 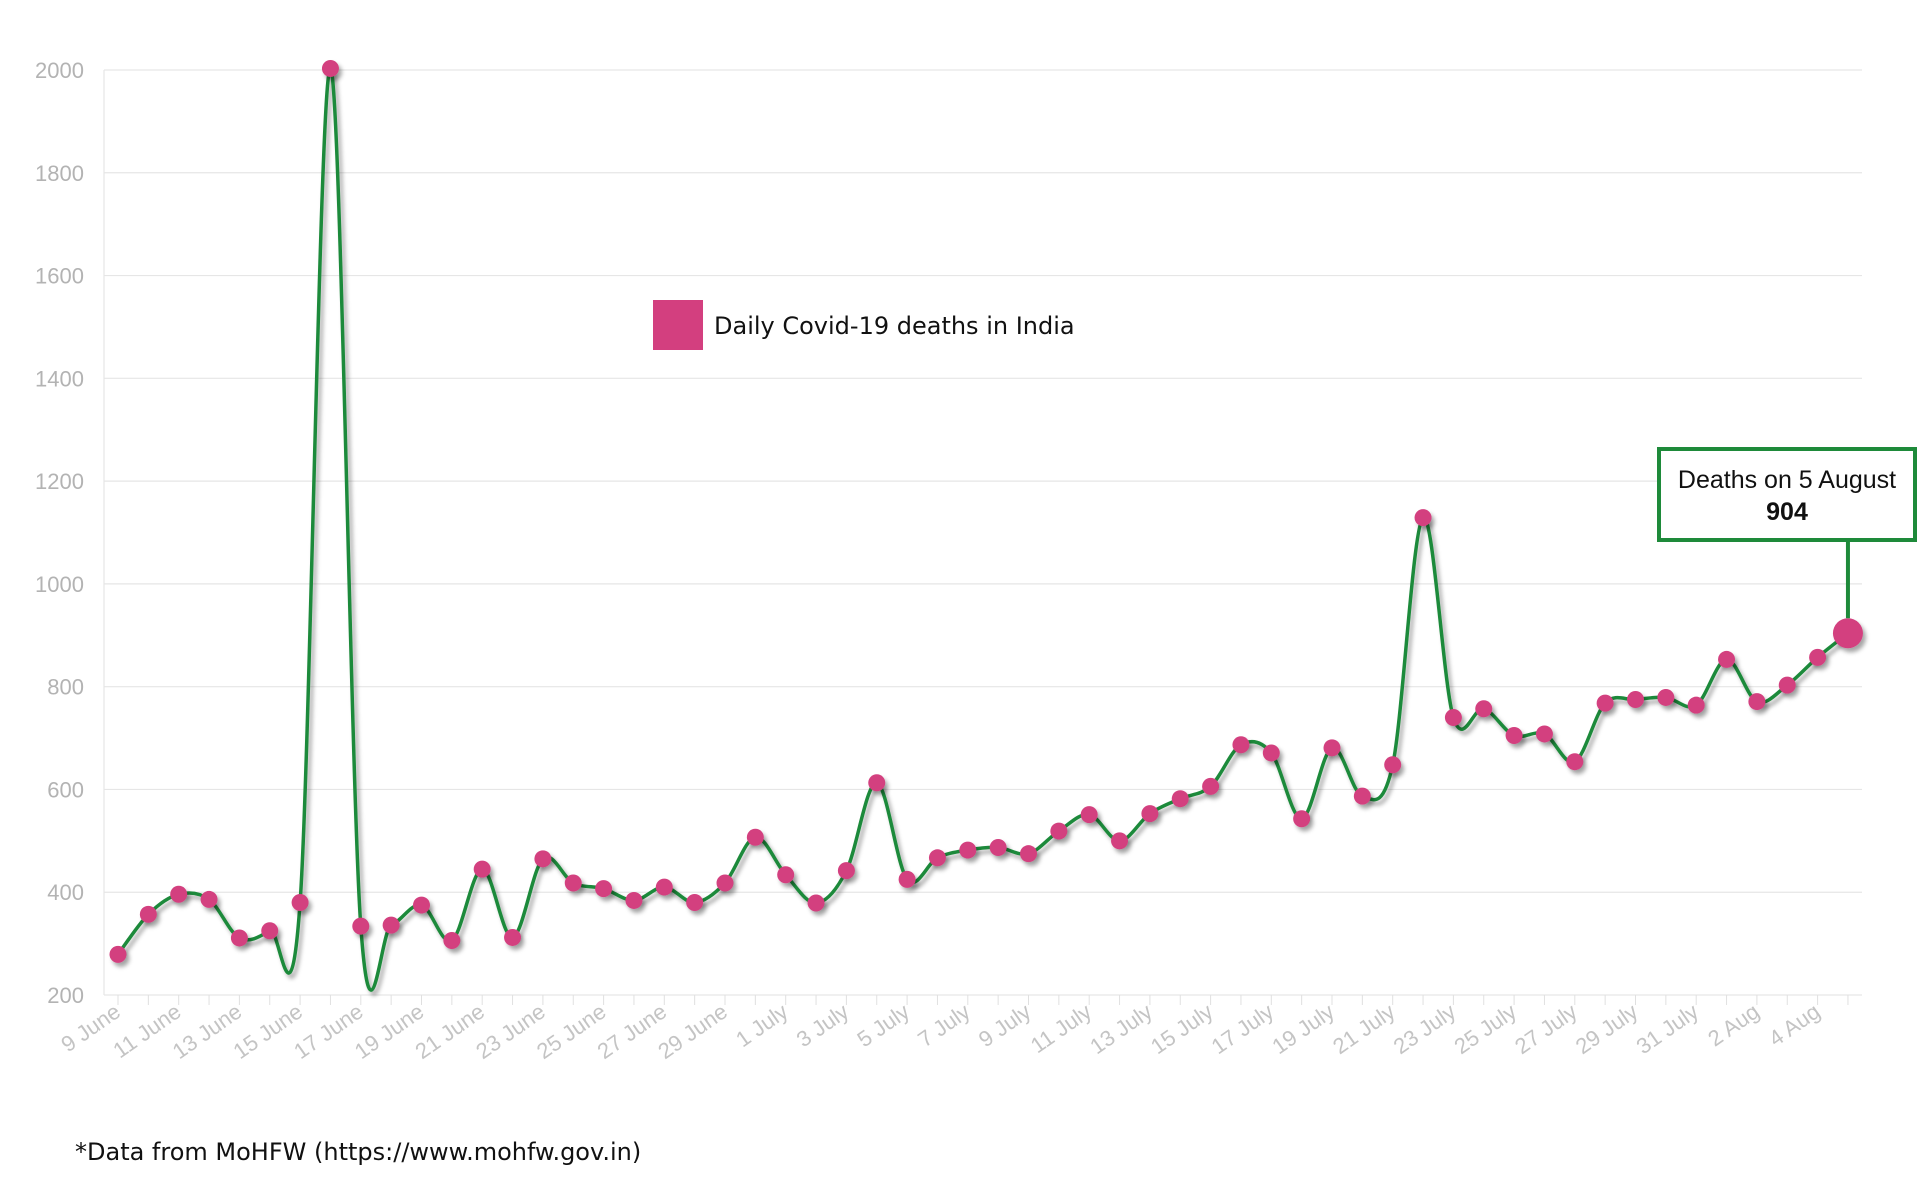 What do you see at coordinates (1181, 1029) in the screenshot?
I see `x-tick-label: 15 July` at bounding box center [1181, 1029].